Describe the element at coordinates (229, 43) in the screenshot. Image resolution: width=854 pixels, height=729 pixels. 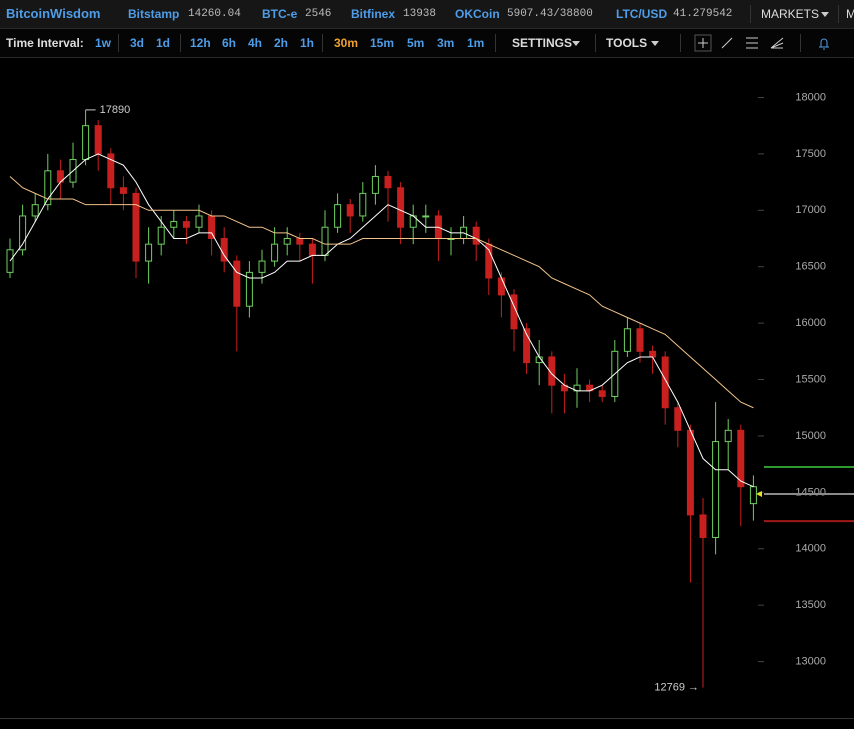
I see `interval-button: 6h` at that location.